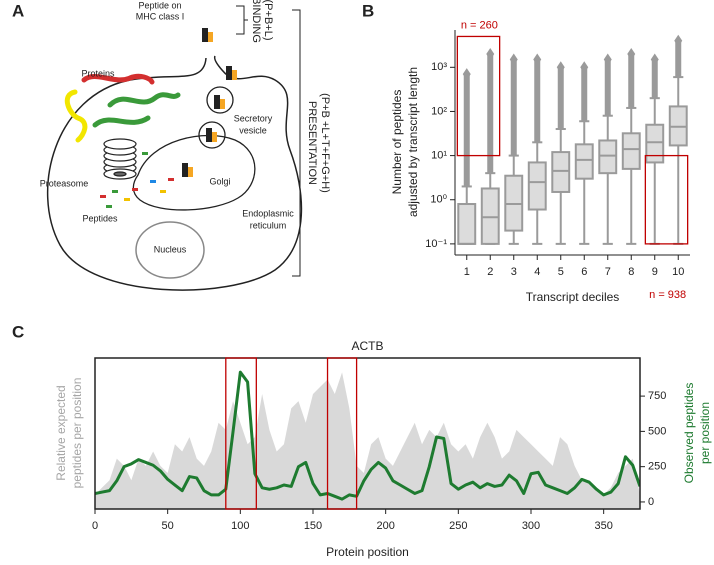 This screenshot has height=565, width=714. What do you see at coordinates (159, 5) in the screenshot?
I see `label: Peptide on` at bounding box center [159, 5].